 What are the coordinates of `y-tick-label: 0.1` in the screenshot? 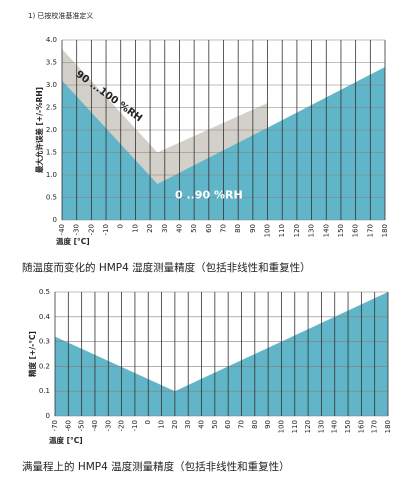 It's located at (44, 391).